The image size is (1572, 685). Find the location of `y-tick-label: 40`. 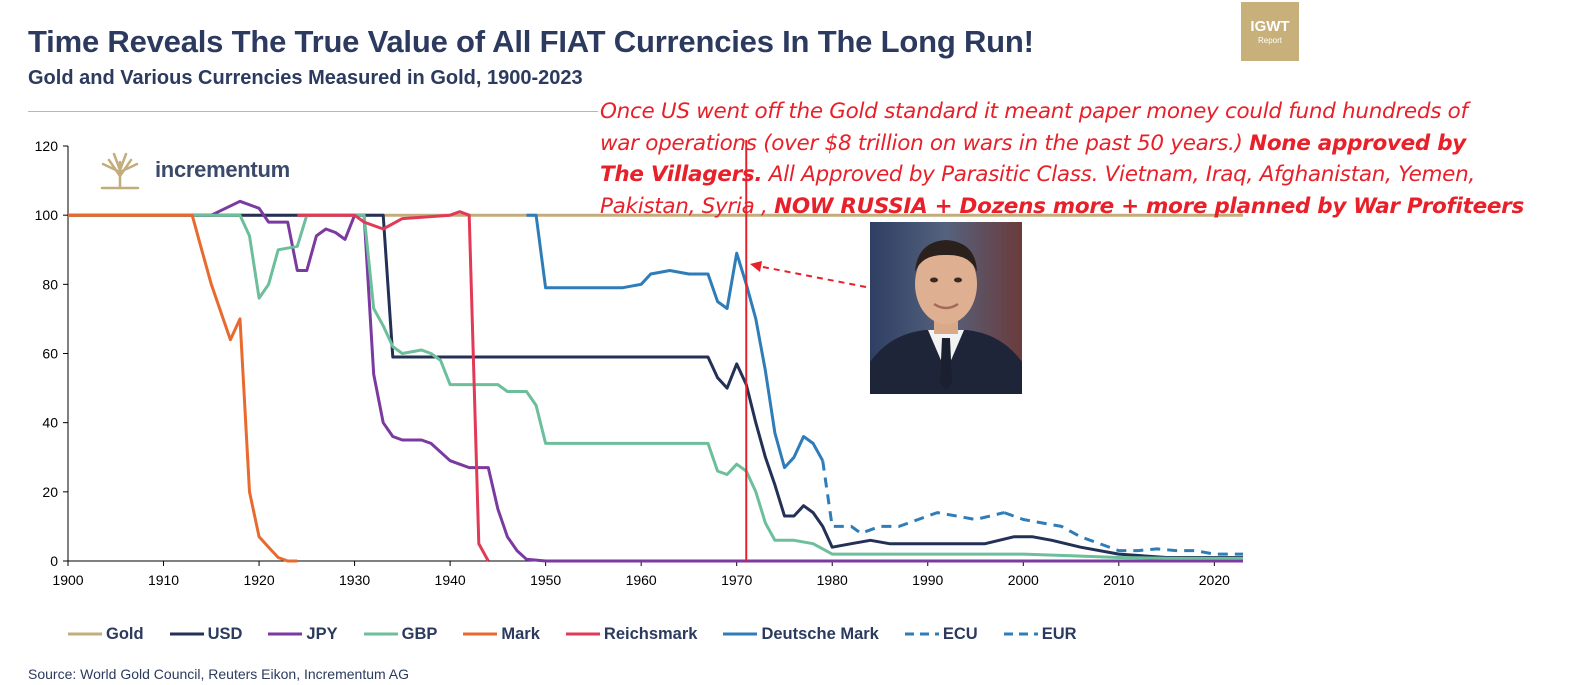

y-tick-label: 40 is located at coordinates (50, 423).